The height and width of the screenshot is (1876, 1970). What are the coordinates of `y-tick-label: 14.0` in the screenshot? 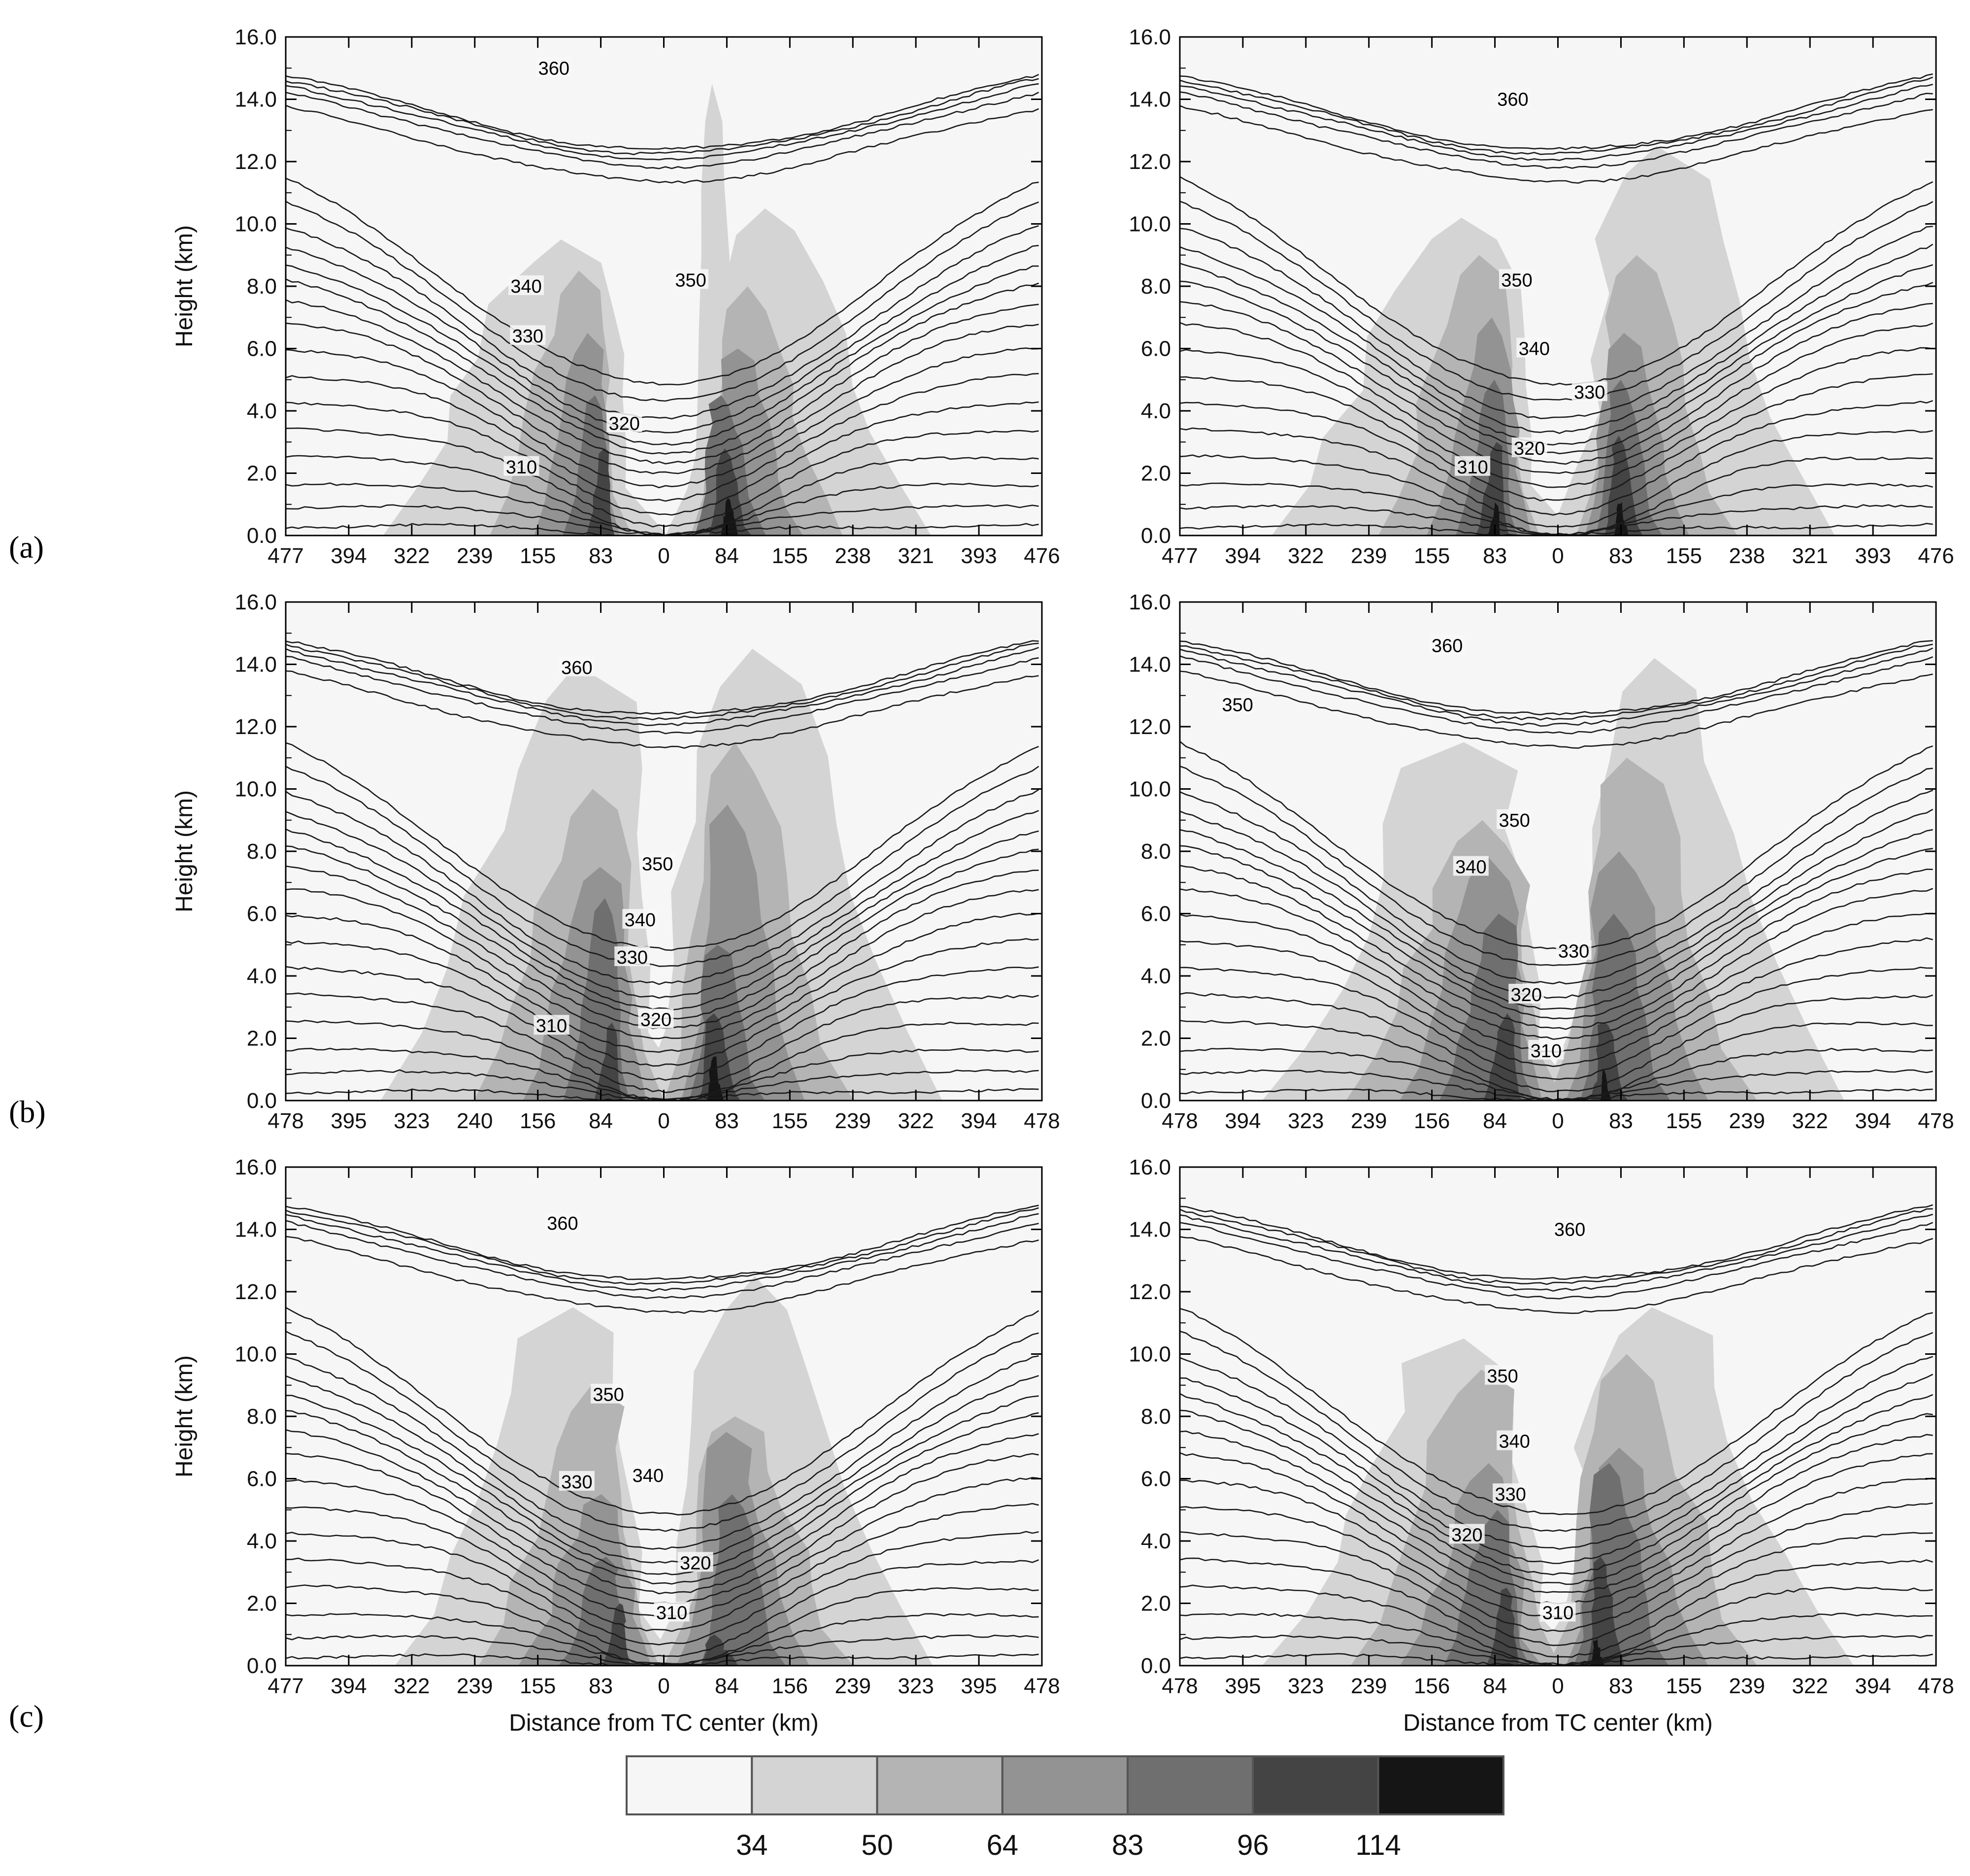 It's located at (1150, 1230).